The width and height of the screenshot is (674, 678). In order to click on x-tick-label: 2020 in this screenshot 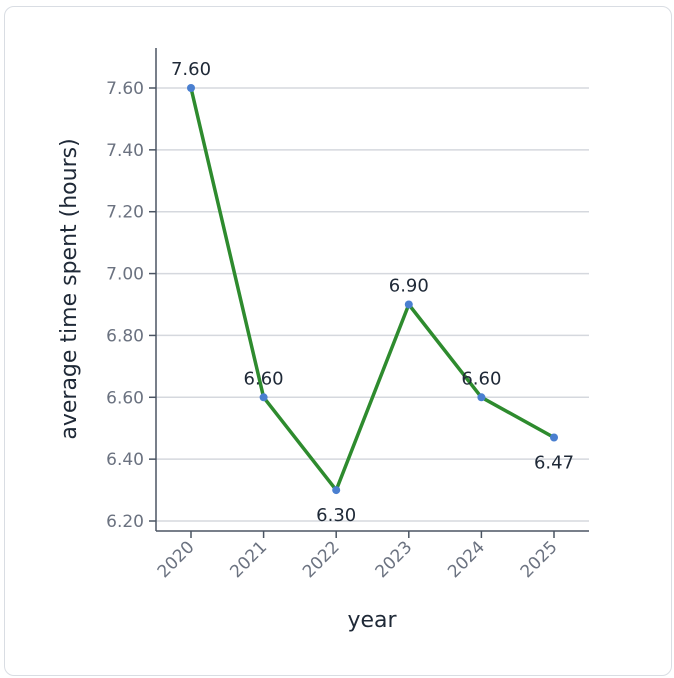, I will do `click(176, 559)`.